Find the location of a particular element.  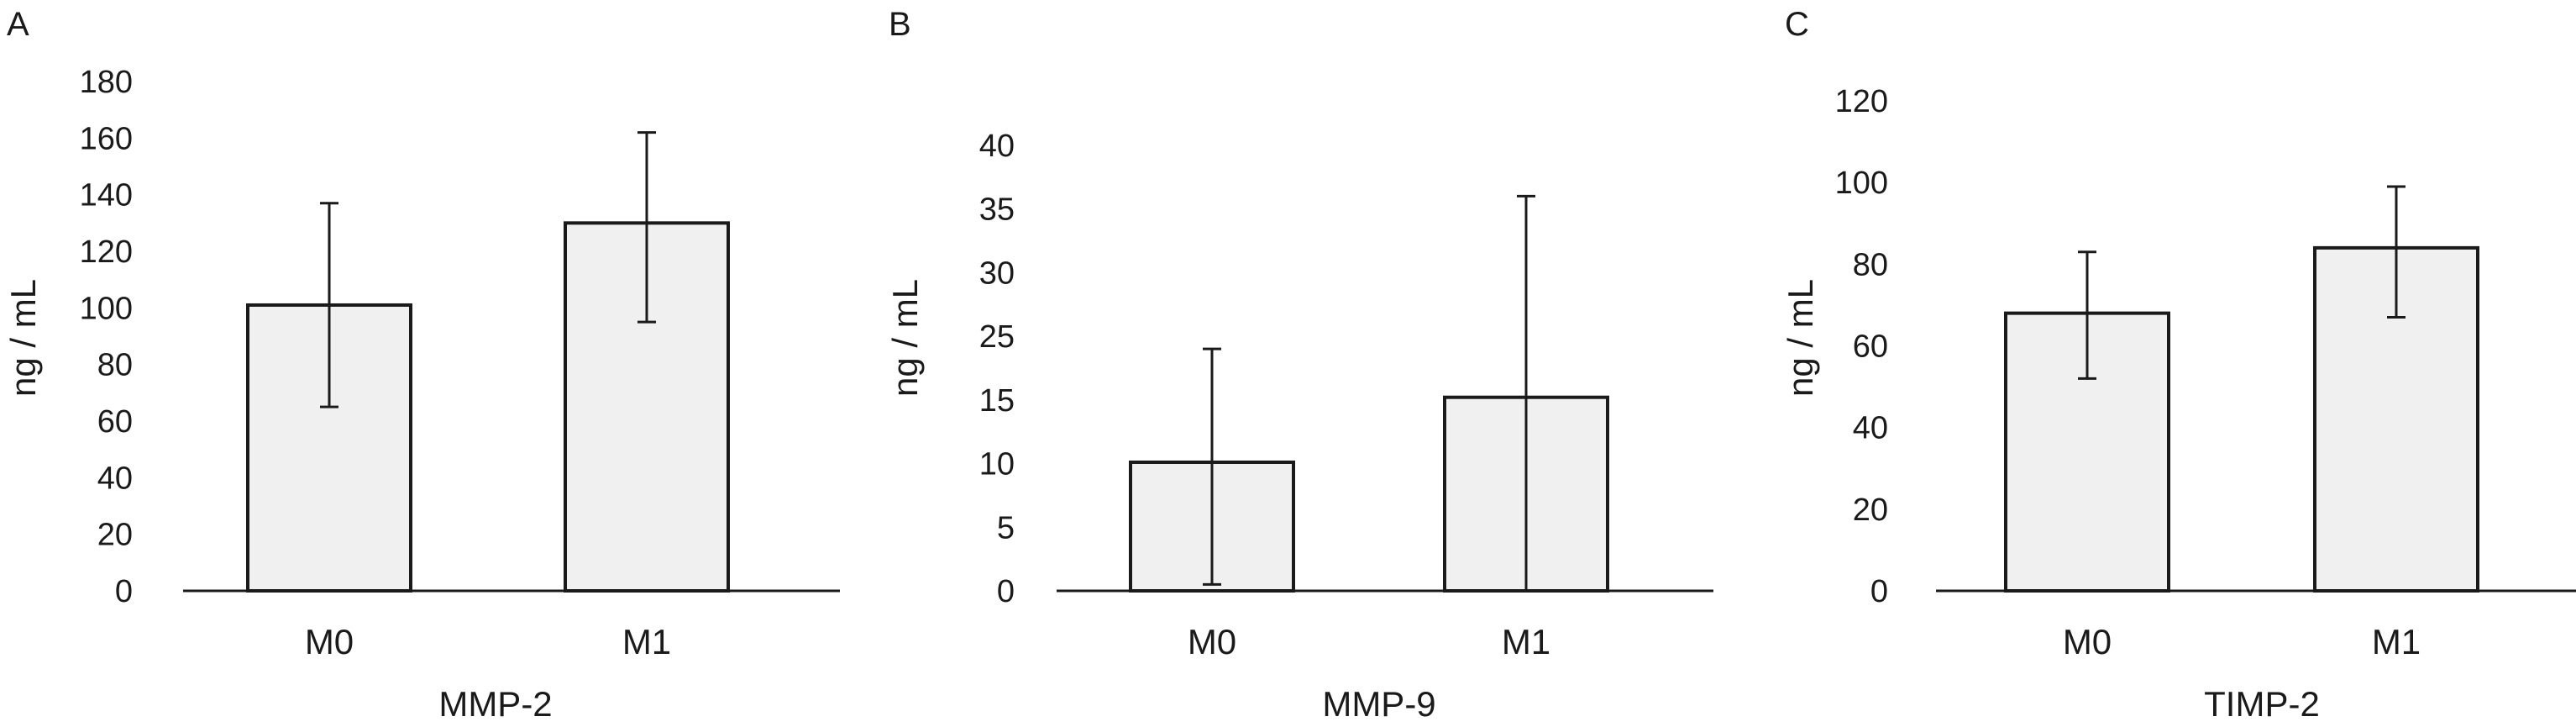

y-tick-label: 140 is located at coordinates (106, 195).